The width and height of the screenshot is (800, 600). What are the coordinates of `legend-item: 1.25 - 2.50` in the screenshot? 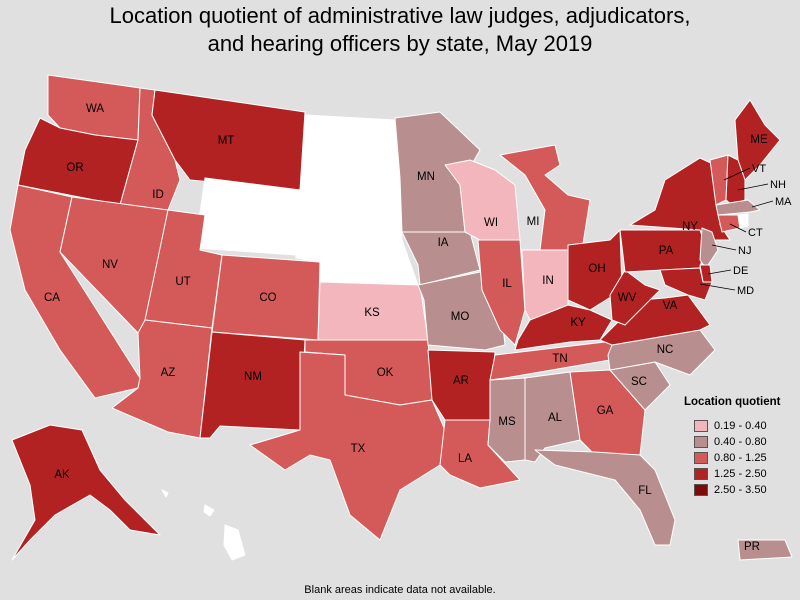 It's located at (742, 474).